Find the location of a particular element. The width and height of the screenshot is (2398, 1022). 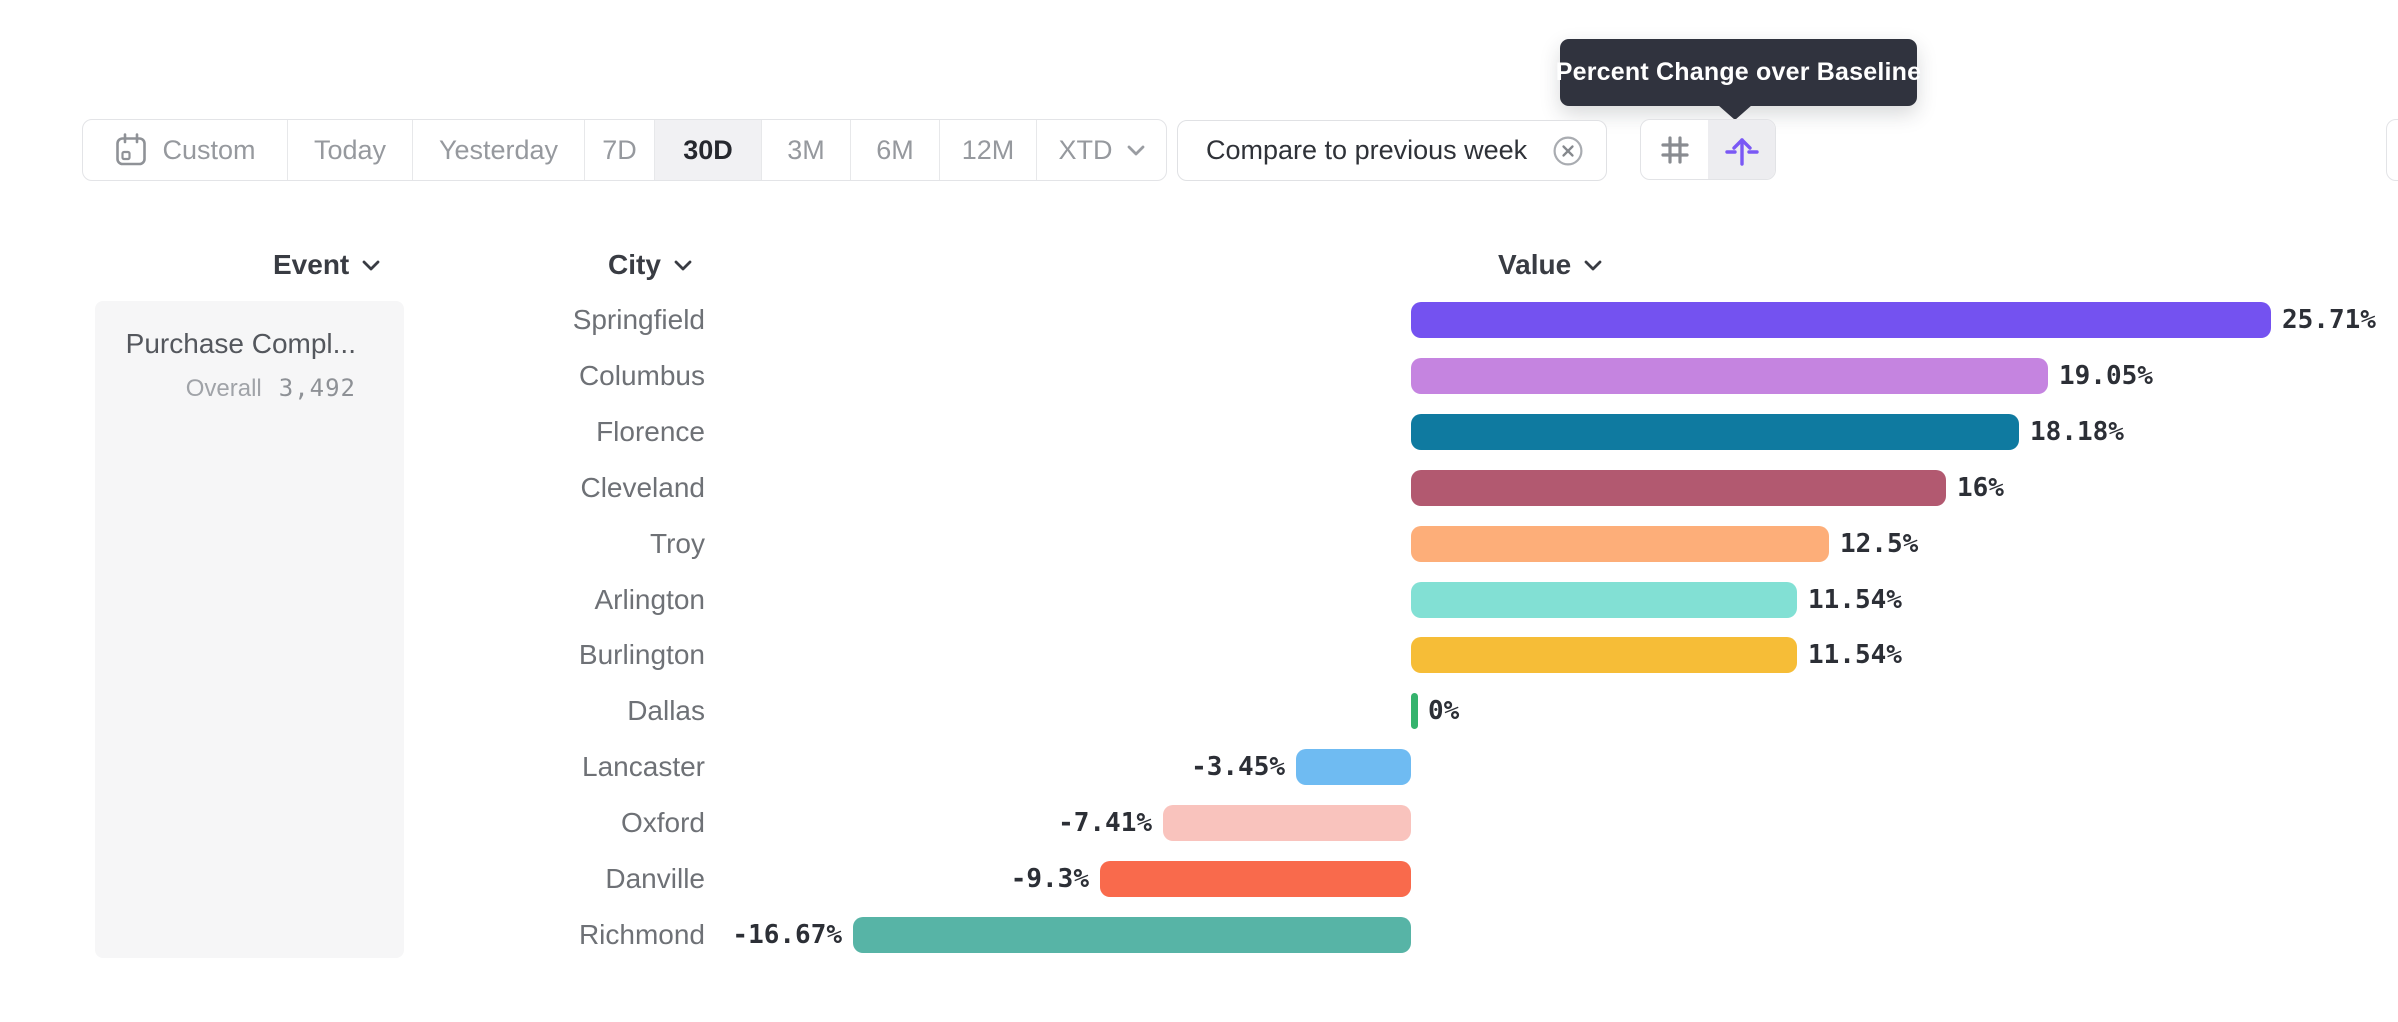

arrow-up-from-baseline-icon is located at coordinates (1742, 150).